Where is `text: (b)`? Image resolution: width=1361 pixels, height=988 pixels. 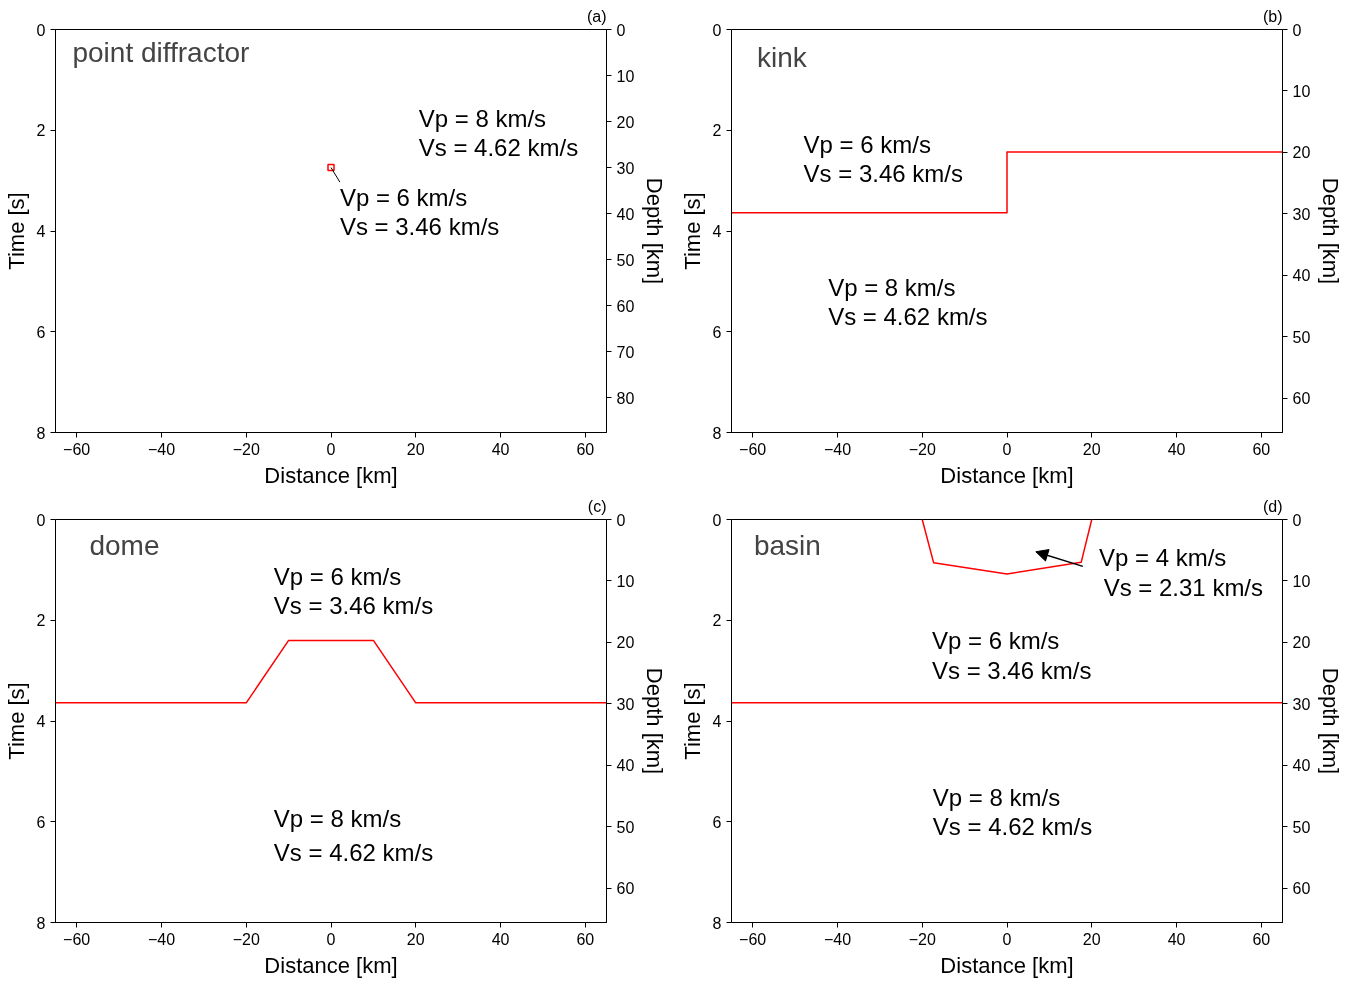 text: (b) is located at coordinates (1272, 16).